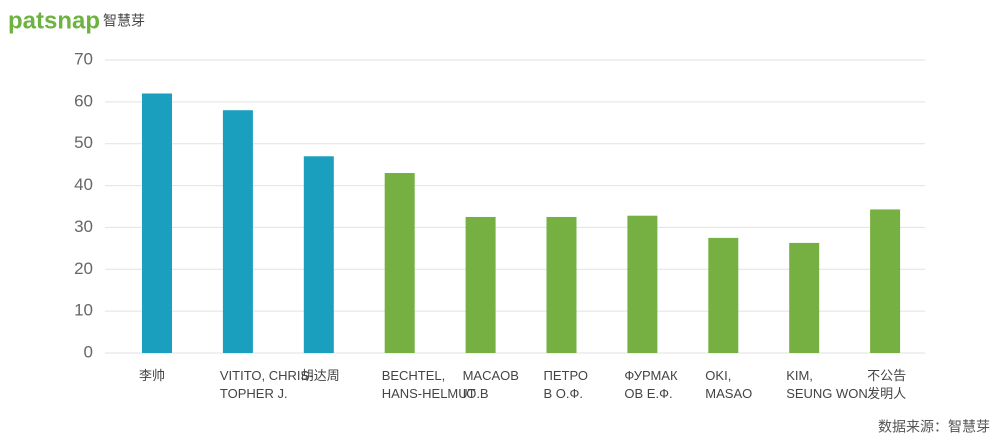 This screenshot has width=1000, height=443. What do you see at coordinates (886, 393) in the screenshot?
I see `x-tick-label: 发明人` at bounding box center [886, 393].